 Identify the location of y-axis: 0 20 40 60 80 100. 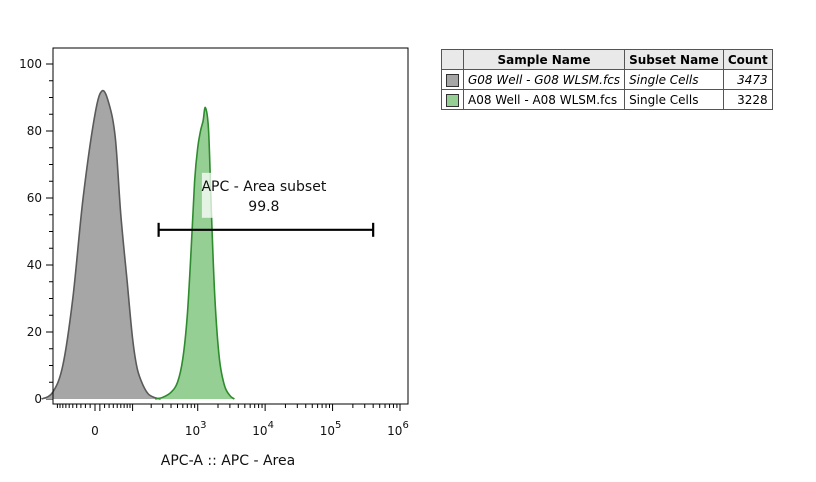
(36, 231).